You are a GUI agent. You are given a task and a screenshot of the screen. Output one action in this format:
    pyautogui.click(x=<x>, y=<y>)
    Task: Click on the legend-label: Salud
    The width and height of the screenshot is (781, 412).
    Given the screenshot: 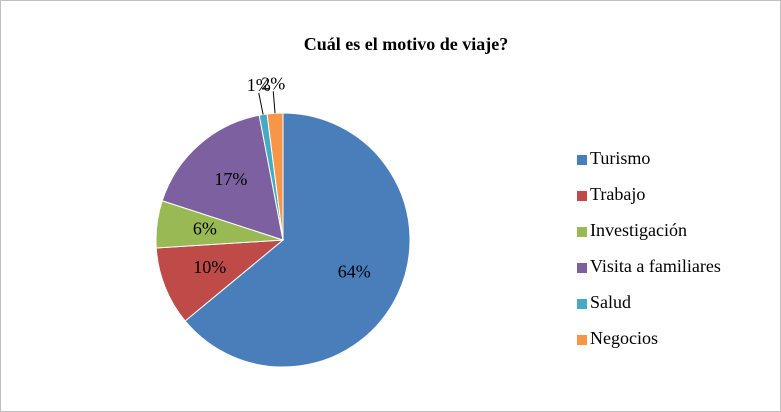 What is the action you would take?
    pyautogui.click(x=610, y=302)
    